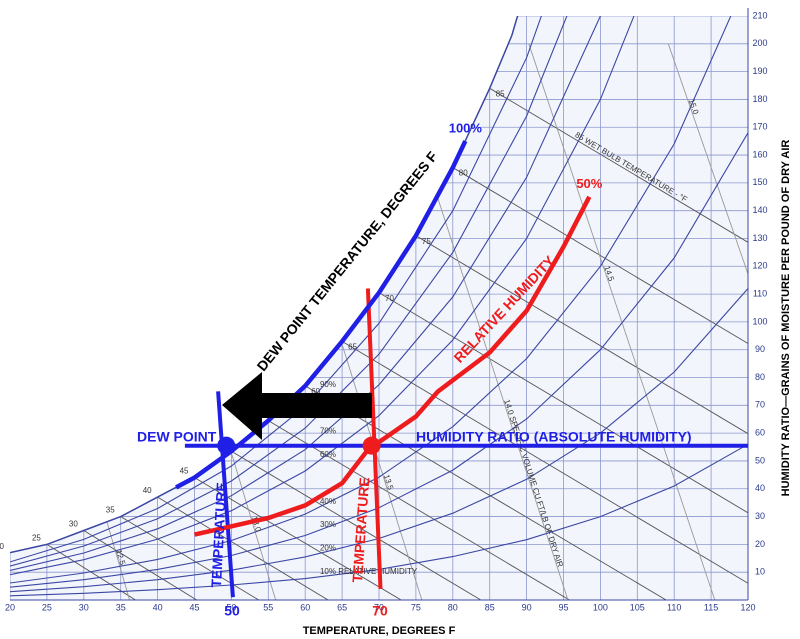 The width and height of the screenshot is (800, 639). Describe the element at coordinates (759, 127) in the screenshot. I see `y-tick-label: 170` at that location.